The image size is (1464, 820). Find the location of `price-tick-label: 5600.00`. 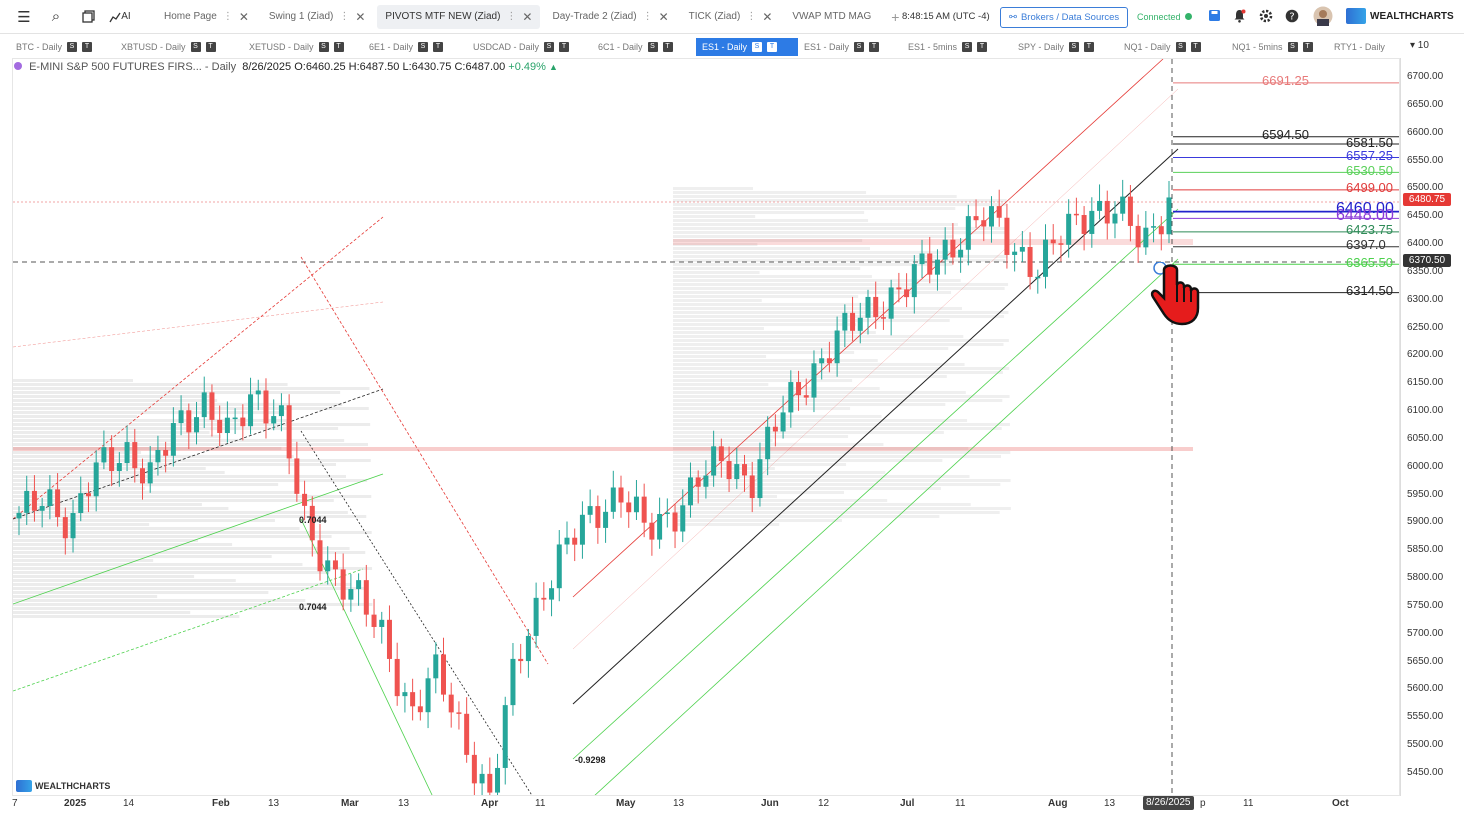

price-tick-label: 5600.00 is located at coordinates (1425, 689).